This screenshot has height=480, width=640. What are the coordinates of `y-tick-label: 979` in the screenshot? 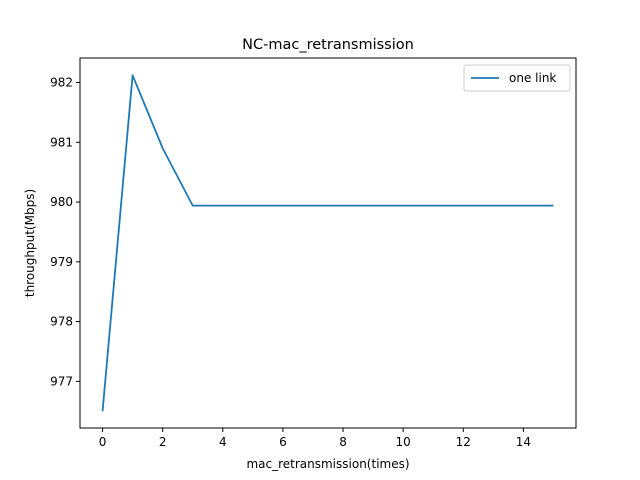 It's located at (61, 262).